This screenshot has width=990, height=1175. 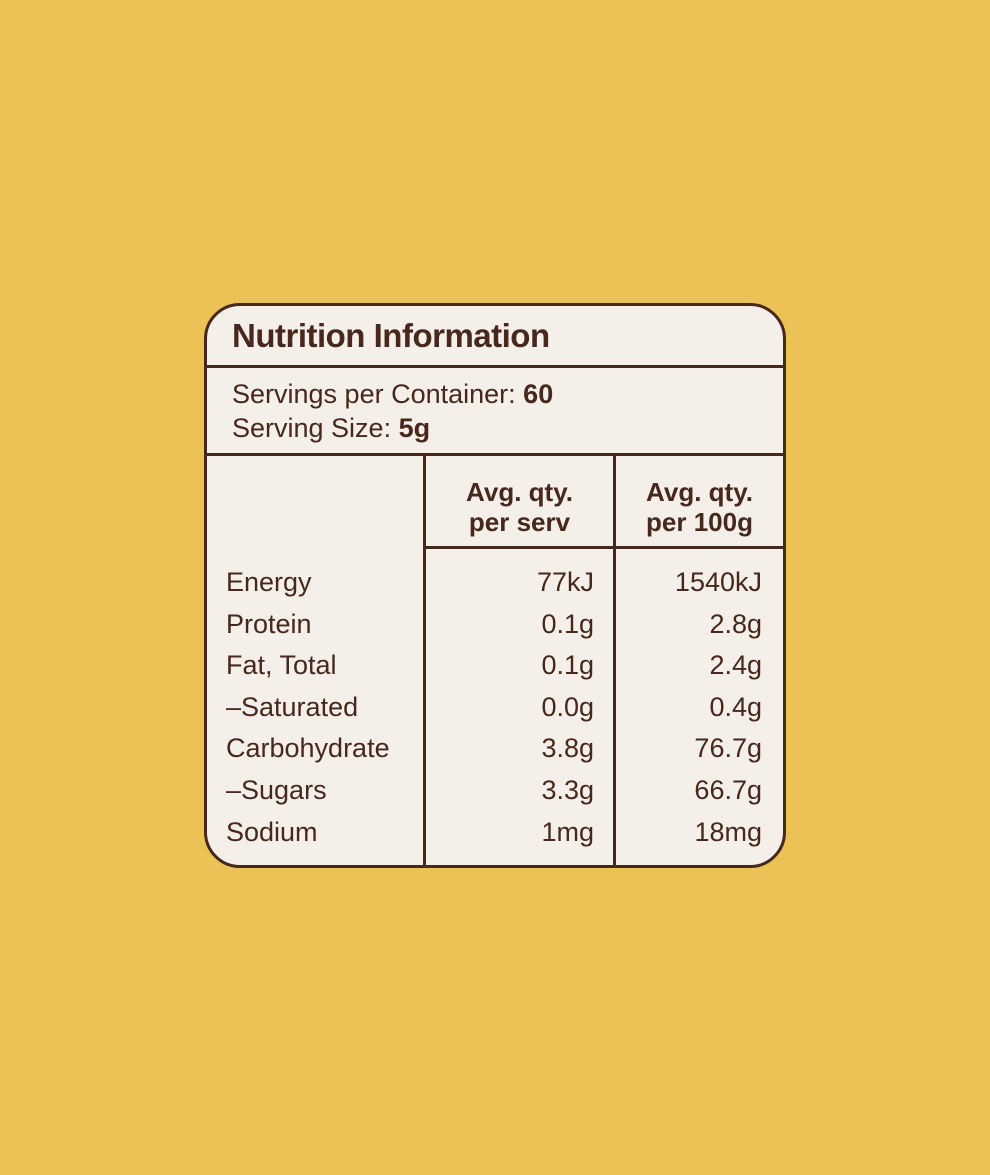 I want to click on per-100g-value-energy: 1540kJ, so click(x=718, y=582).